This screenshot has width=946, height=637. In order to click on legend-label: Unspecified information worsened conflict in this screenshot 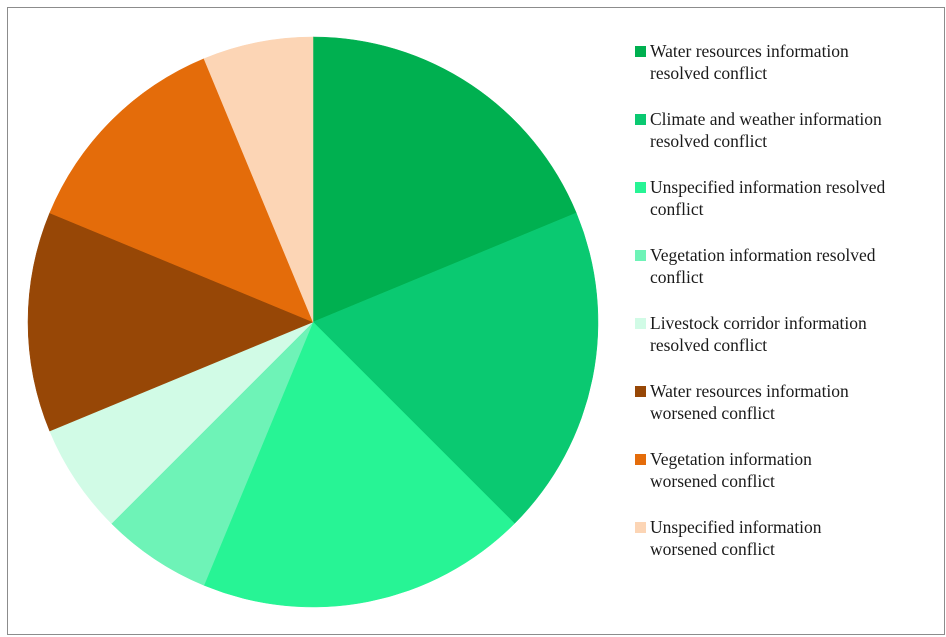, I will do `click(736, 538)`.